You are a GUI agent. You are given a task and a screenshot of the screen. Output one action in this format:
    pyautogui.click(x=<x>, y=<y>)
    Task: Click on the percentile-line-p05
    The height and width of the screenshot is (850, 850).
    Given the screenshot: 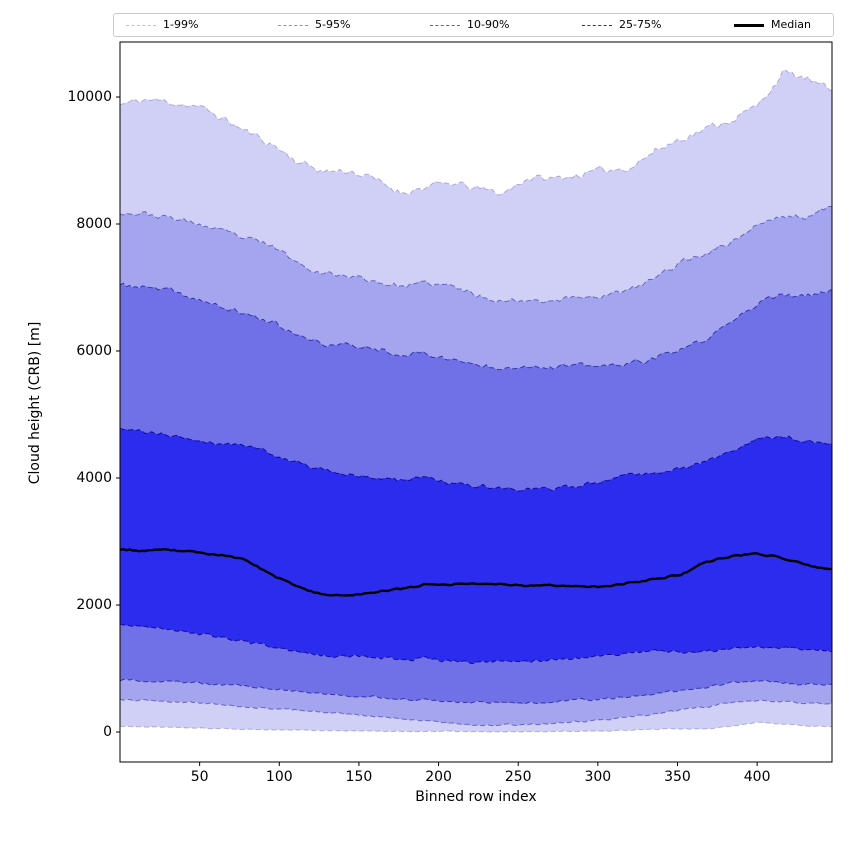 What is the action you would take?
    pyautogui.click(x=476, y=712)
    